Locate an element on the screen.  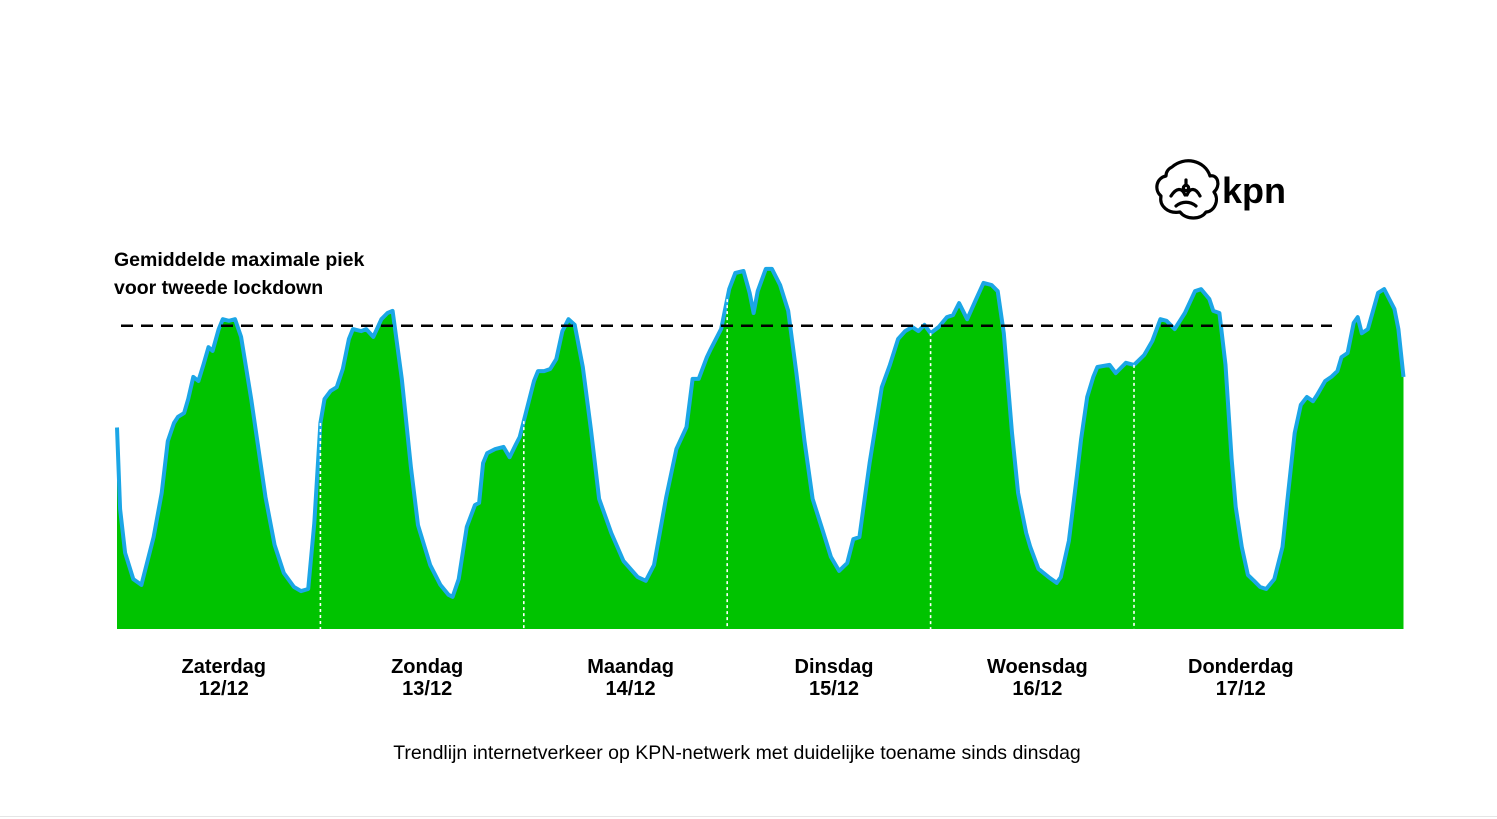
bottom-divider is located at coordinates (748, 816).